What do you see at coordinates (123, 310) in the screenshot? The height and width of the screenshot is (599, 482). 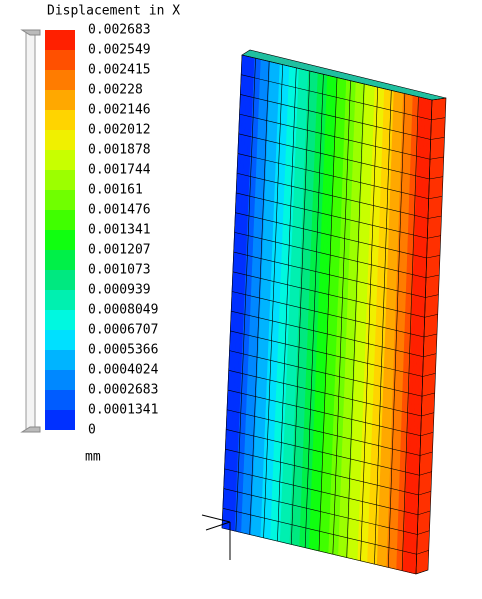 I see `legend-label: 0.0008049` at bounding box center [123, 310].